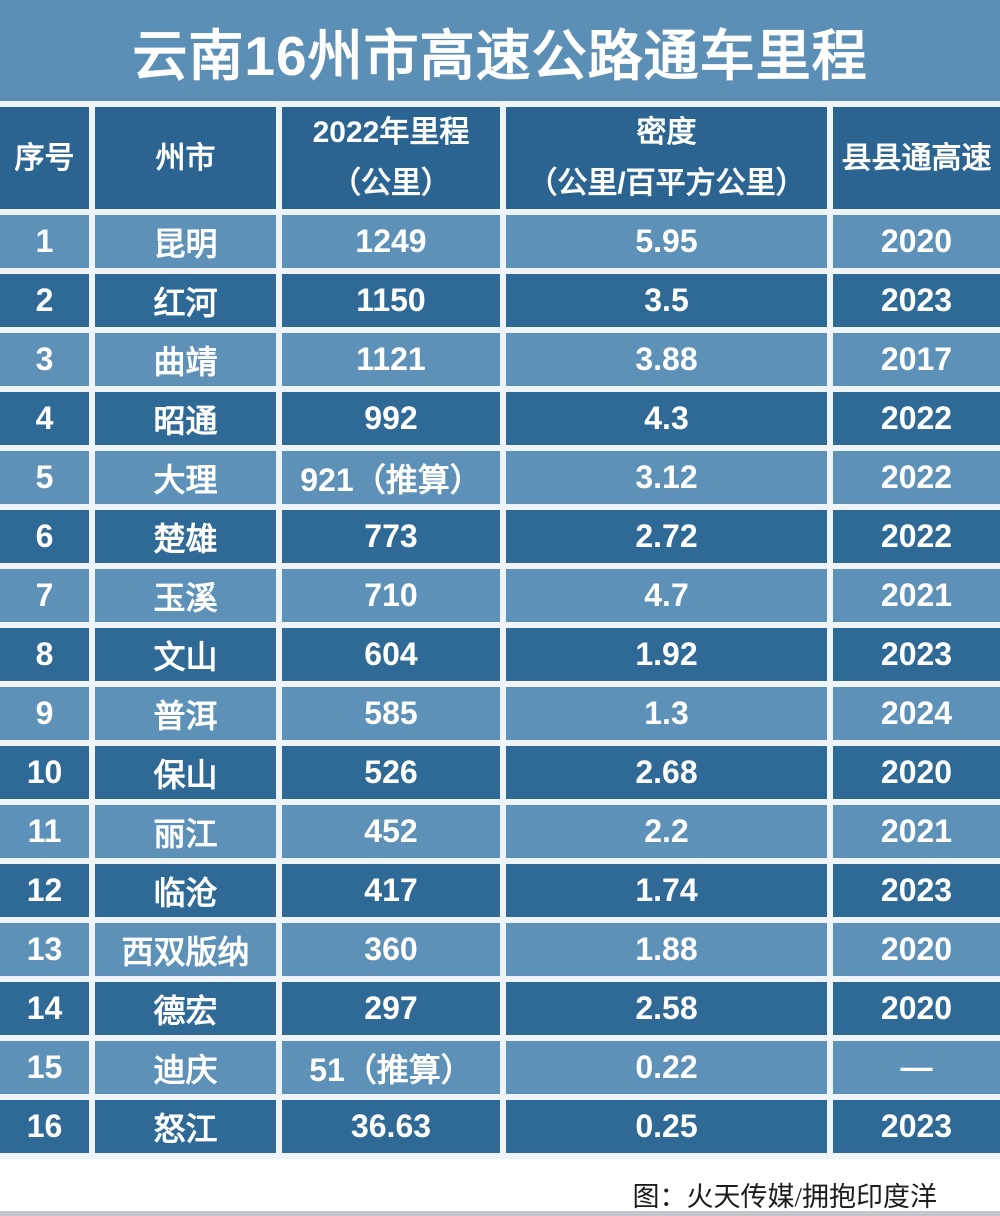  What do you see at coordinates (666, 1067) in the screenshot?
I see `cell-density: 0.22` at bounding box center [666, 1067].